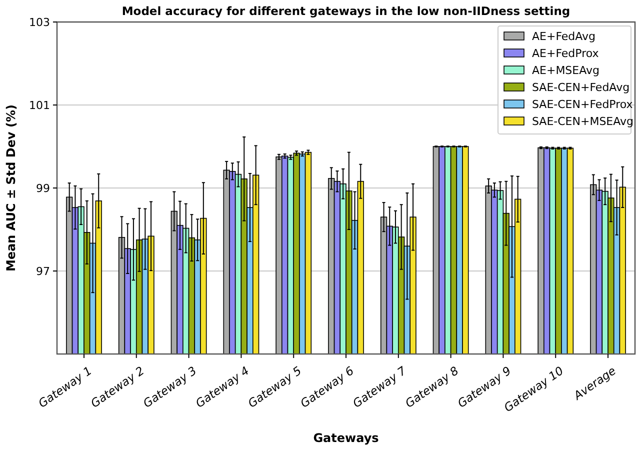  What do you see at coordinates (43, 188) in the screenshot?
I see `y-tick-label: 99` at bounding box center [43, 188].